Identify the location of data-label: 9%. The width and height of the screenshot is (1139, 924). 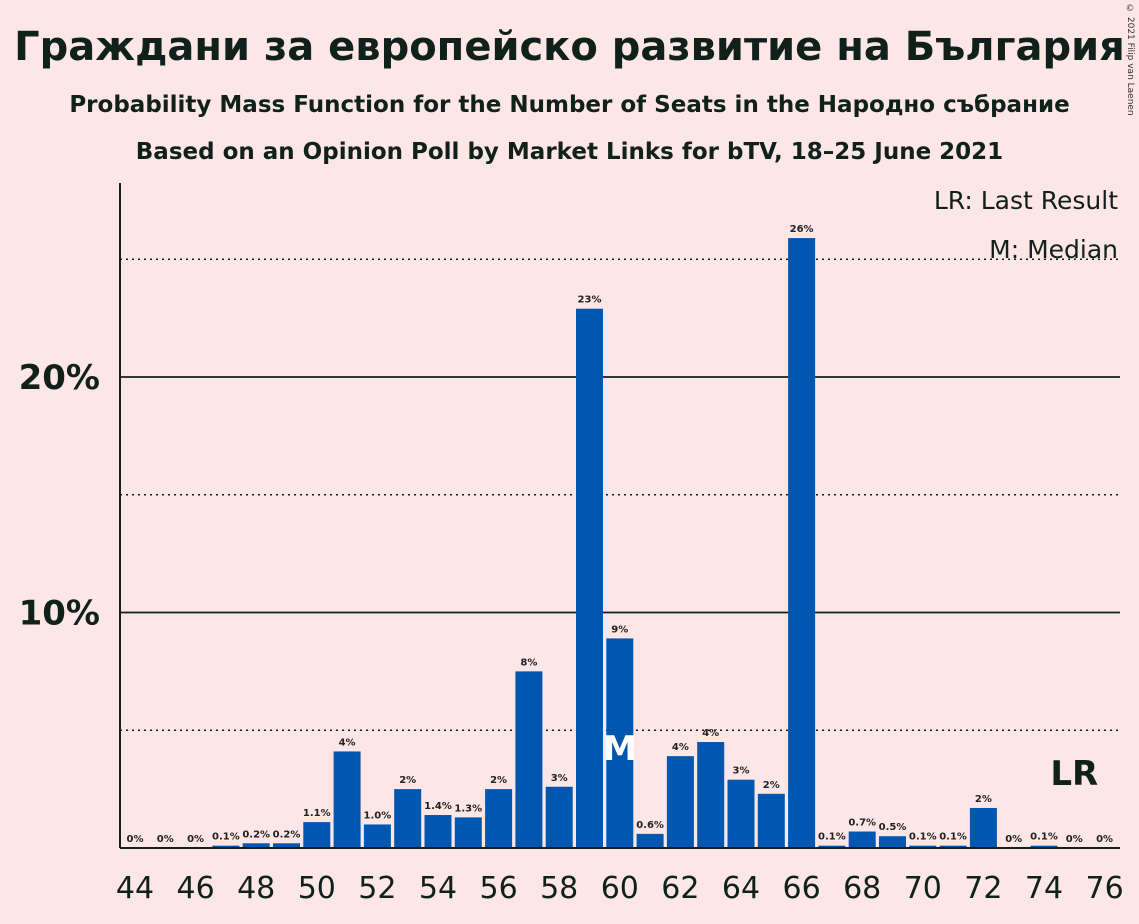
(619, 629).